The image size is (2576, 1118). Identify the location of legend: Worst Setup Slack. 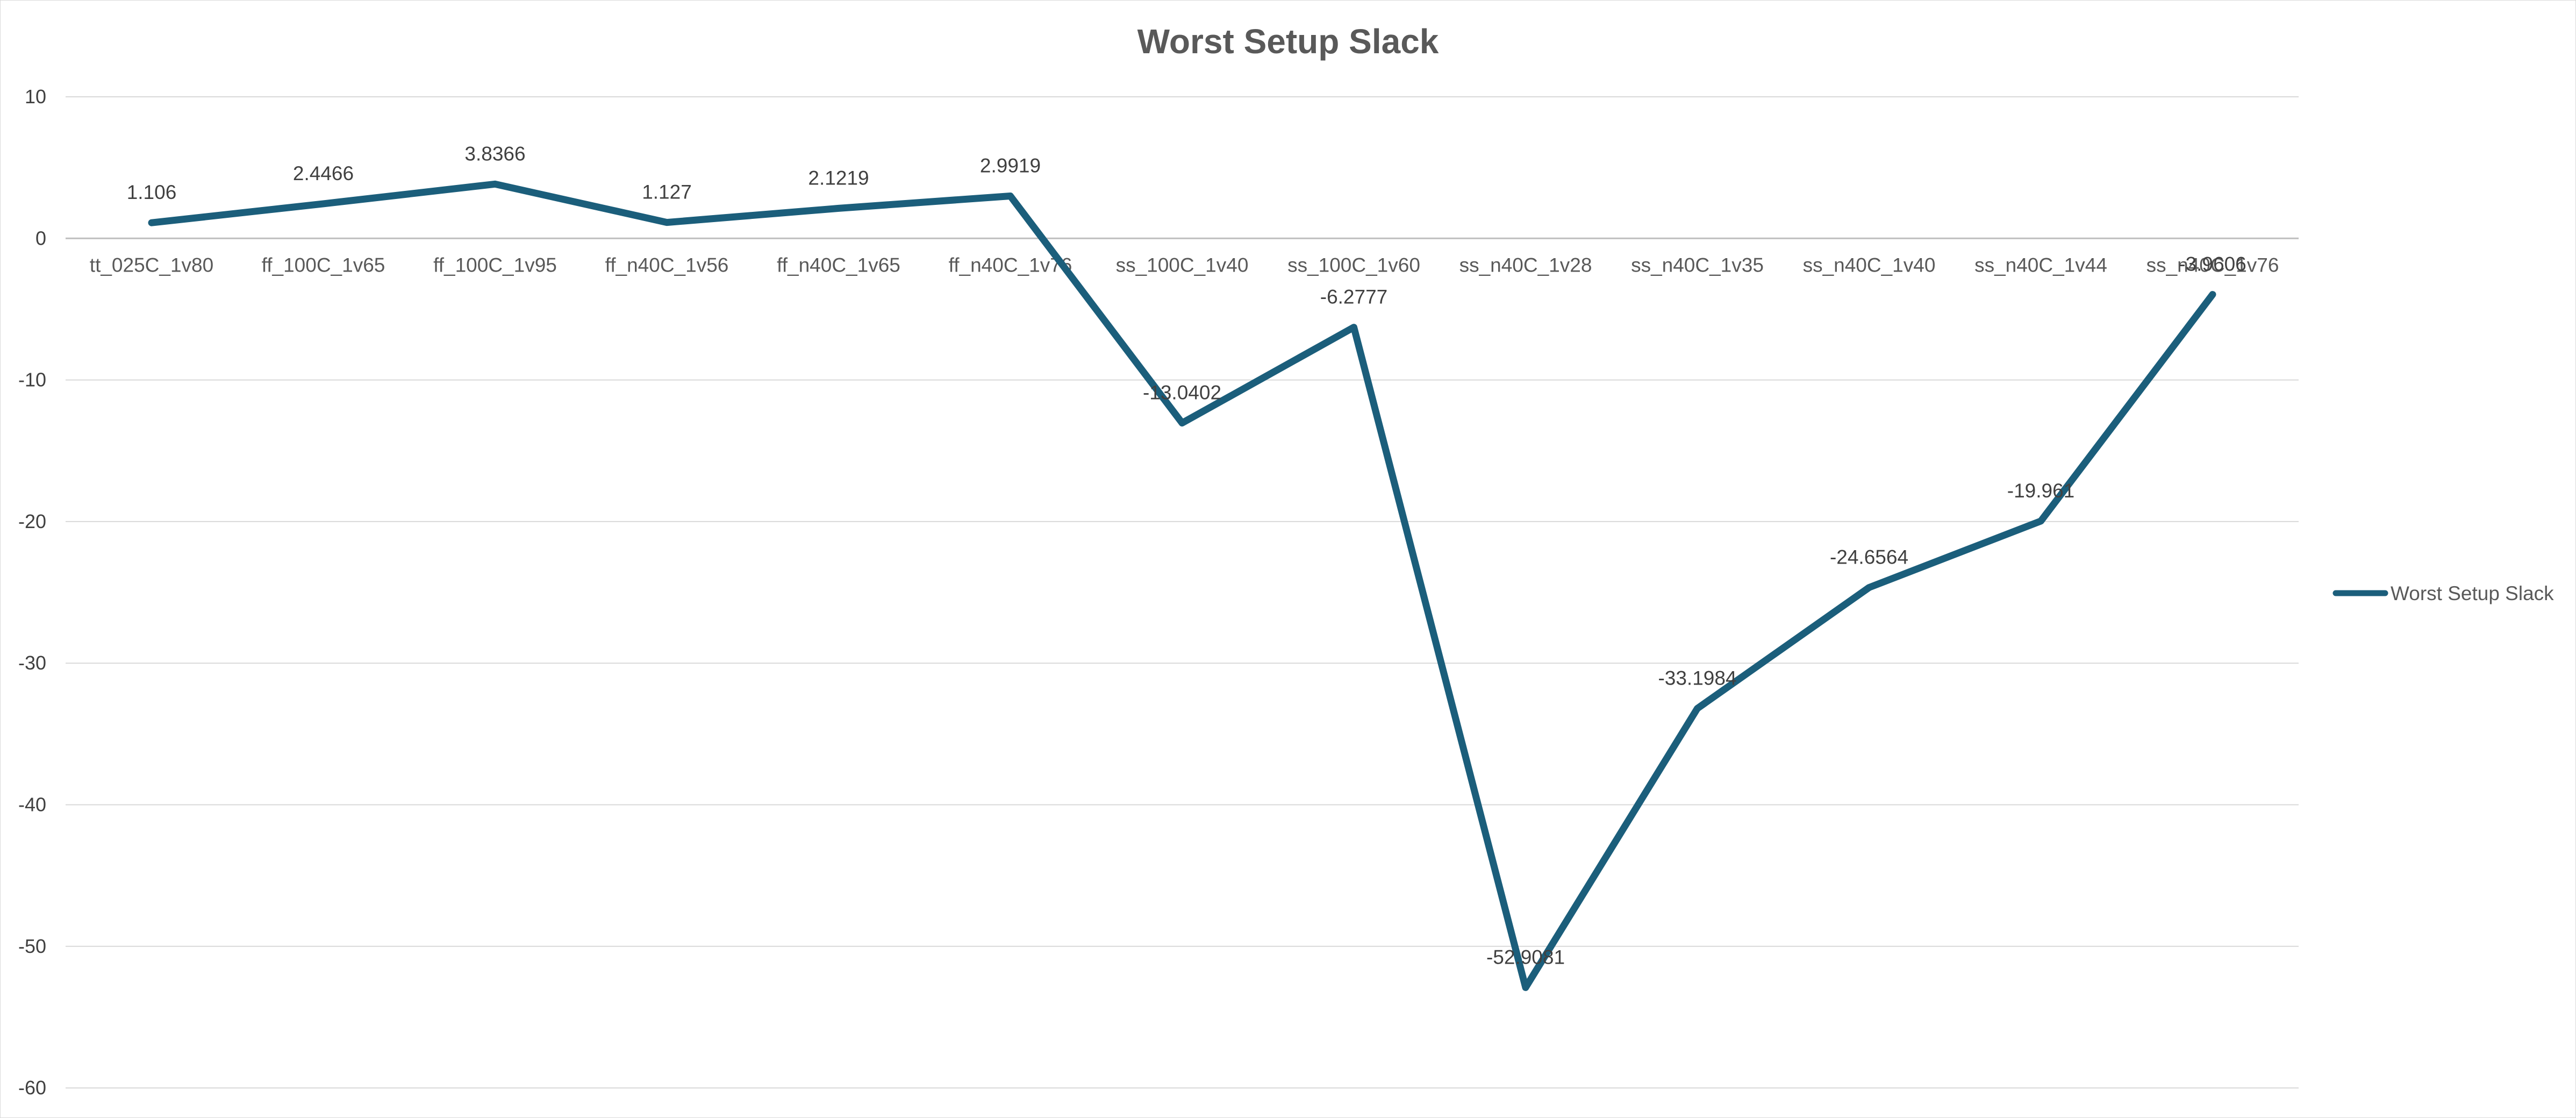
(2443, 593).